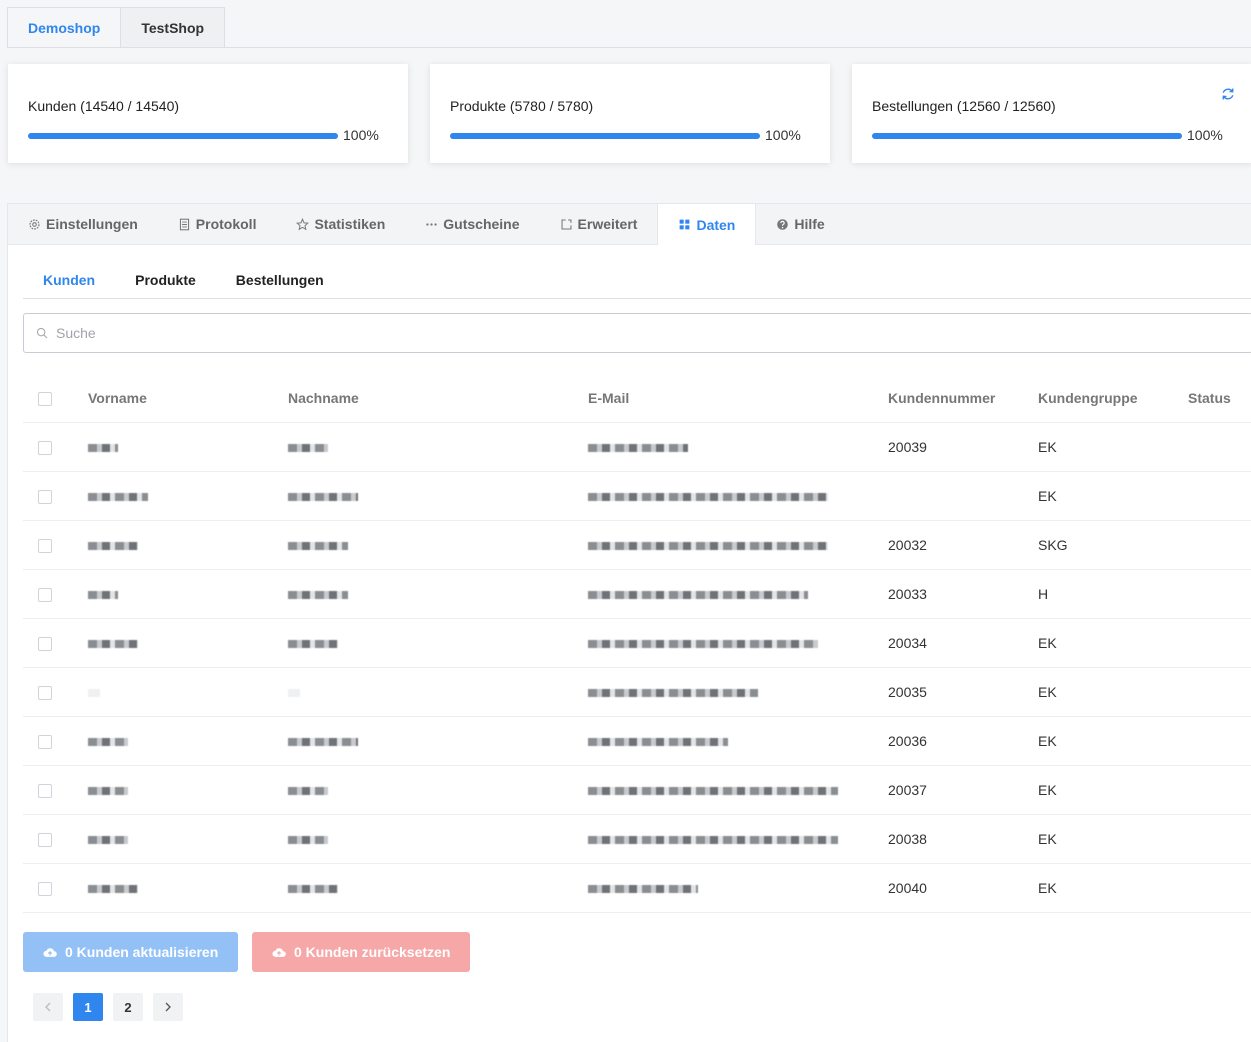 This screenshot has width=1251, height=1042. I want to click on cell-kundennummer: 20032, so click(963, 545).